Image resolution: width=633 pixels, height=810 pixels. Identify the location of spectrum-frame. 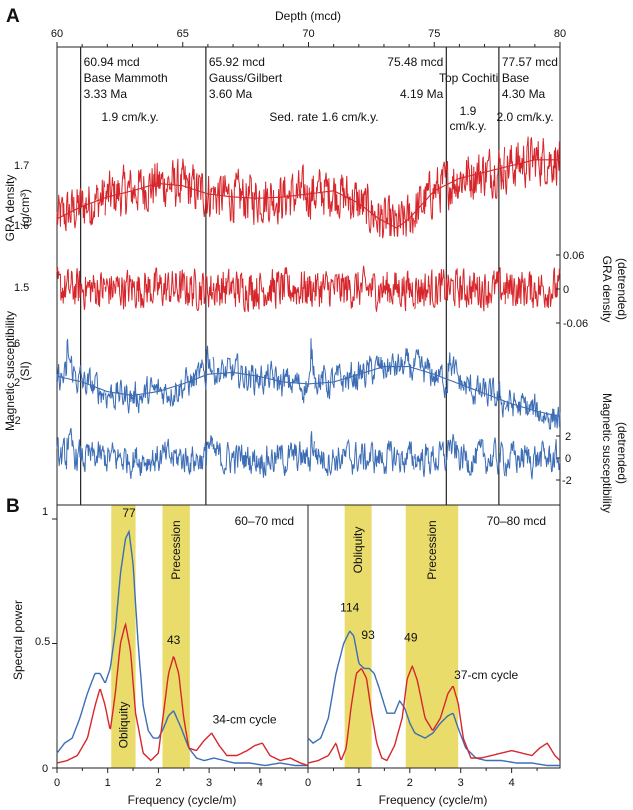
(434, 636).